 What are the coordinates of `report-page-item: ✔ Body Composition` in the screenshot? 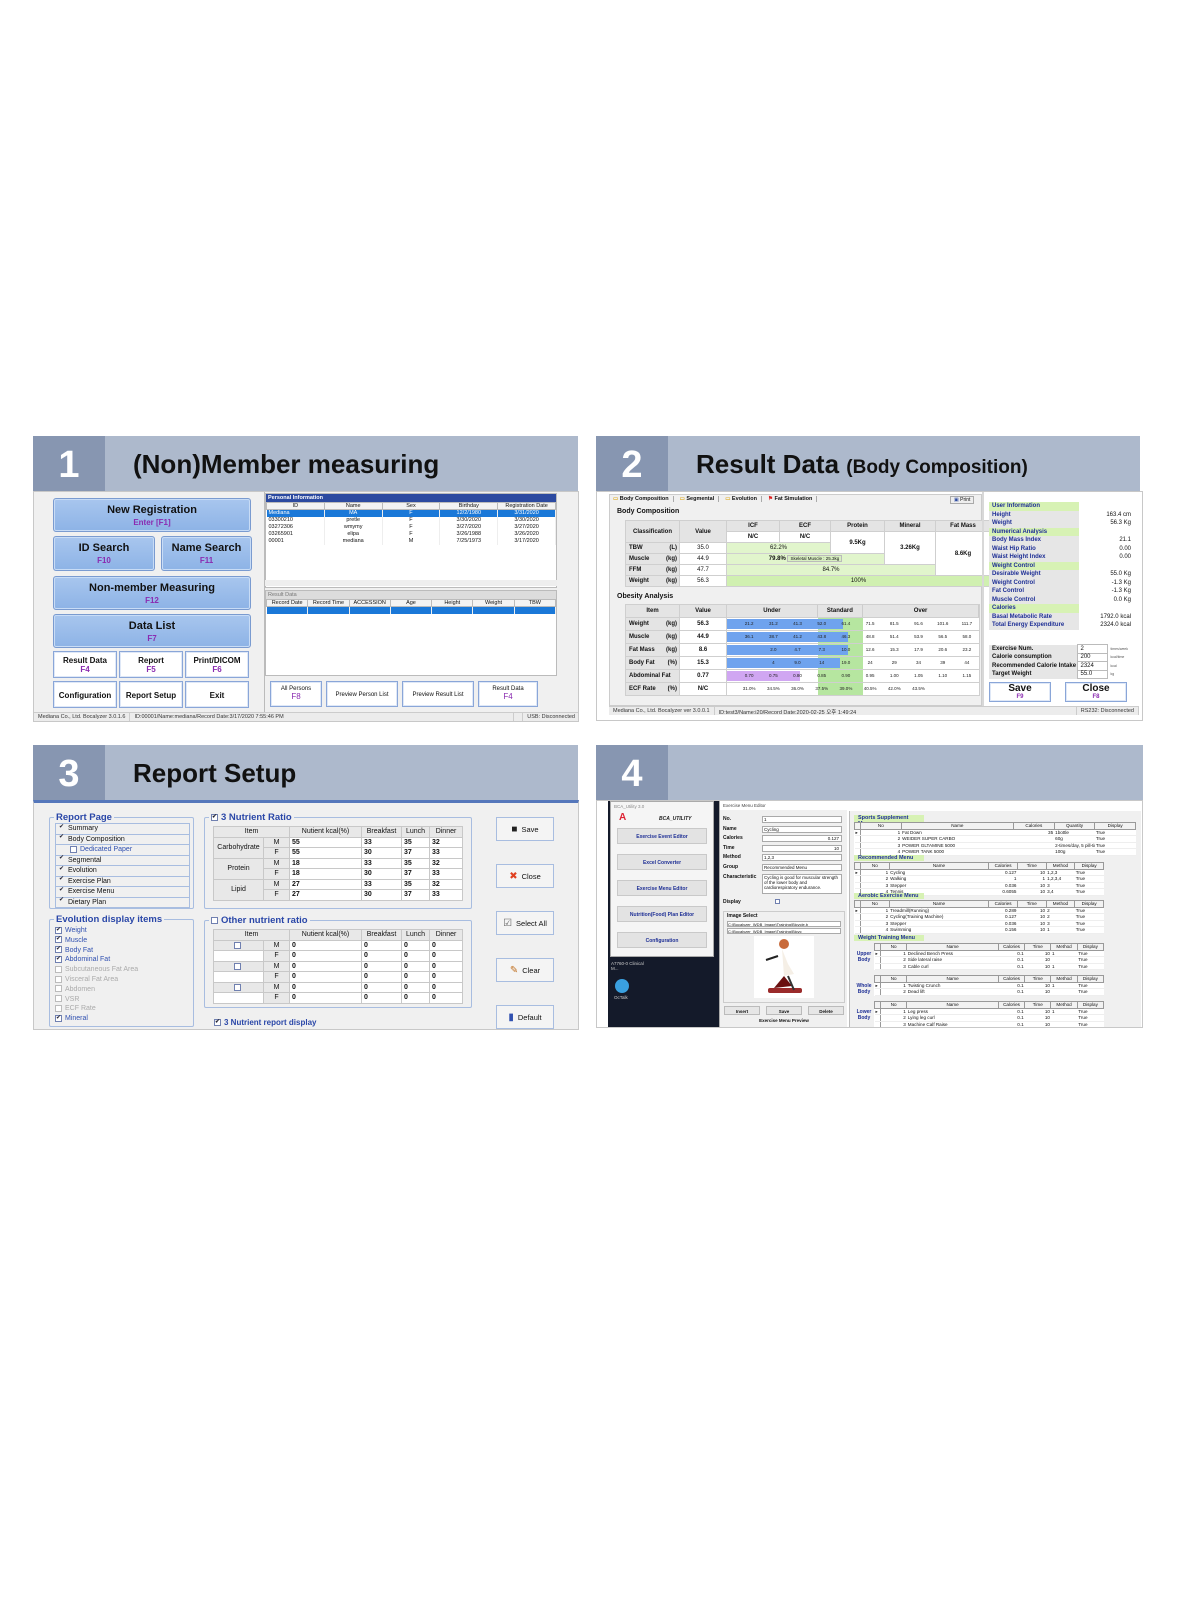 It's located at (122, 839).